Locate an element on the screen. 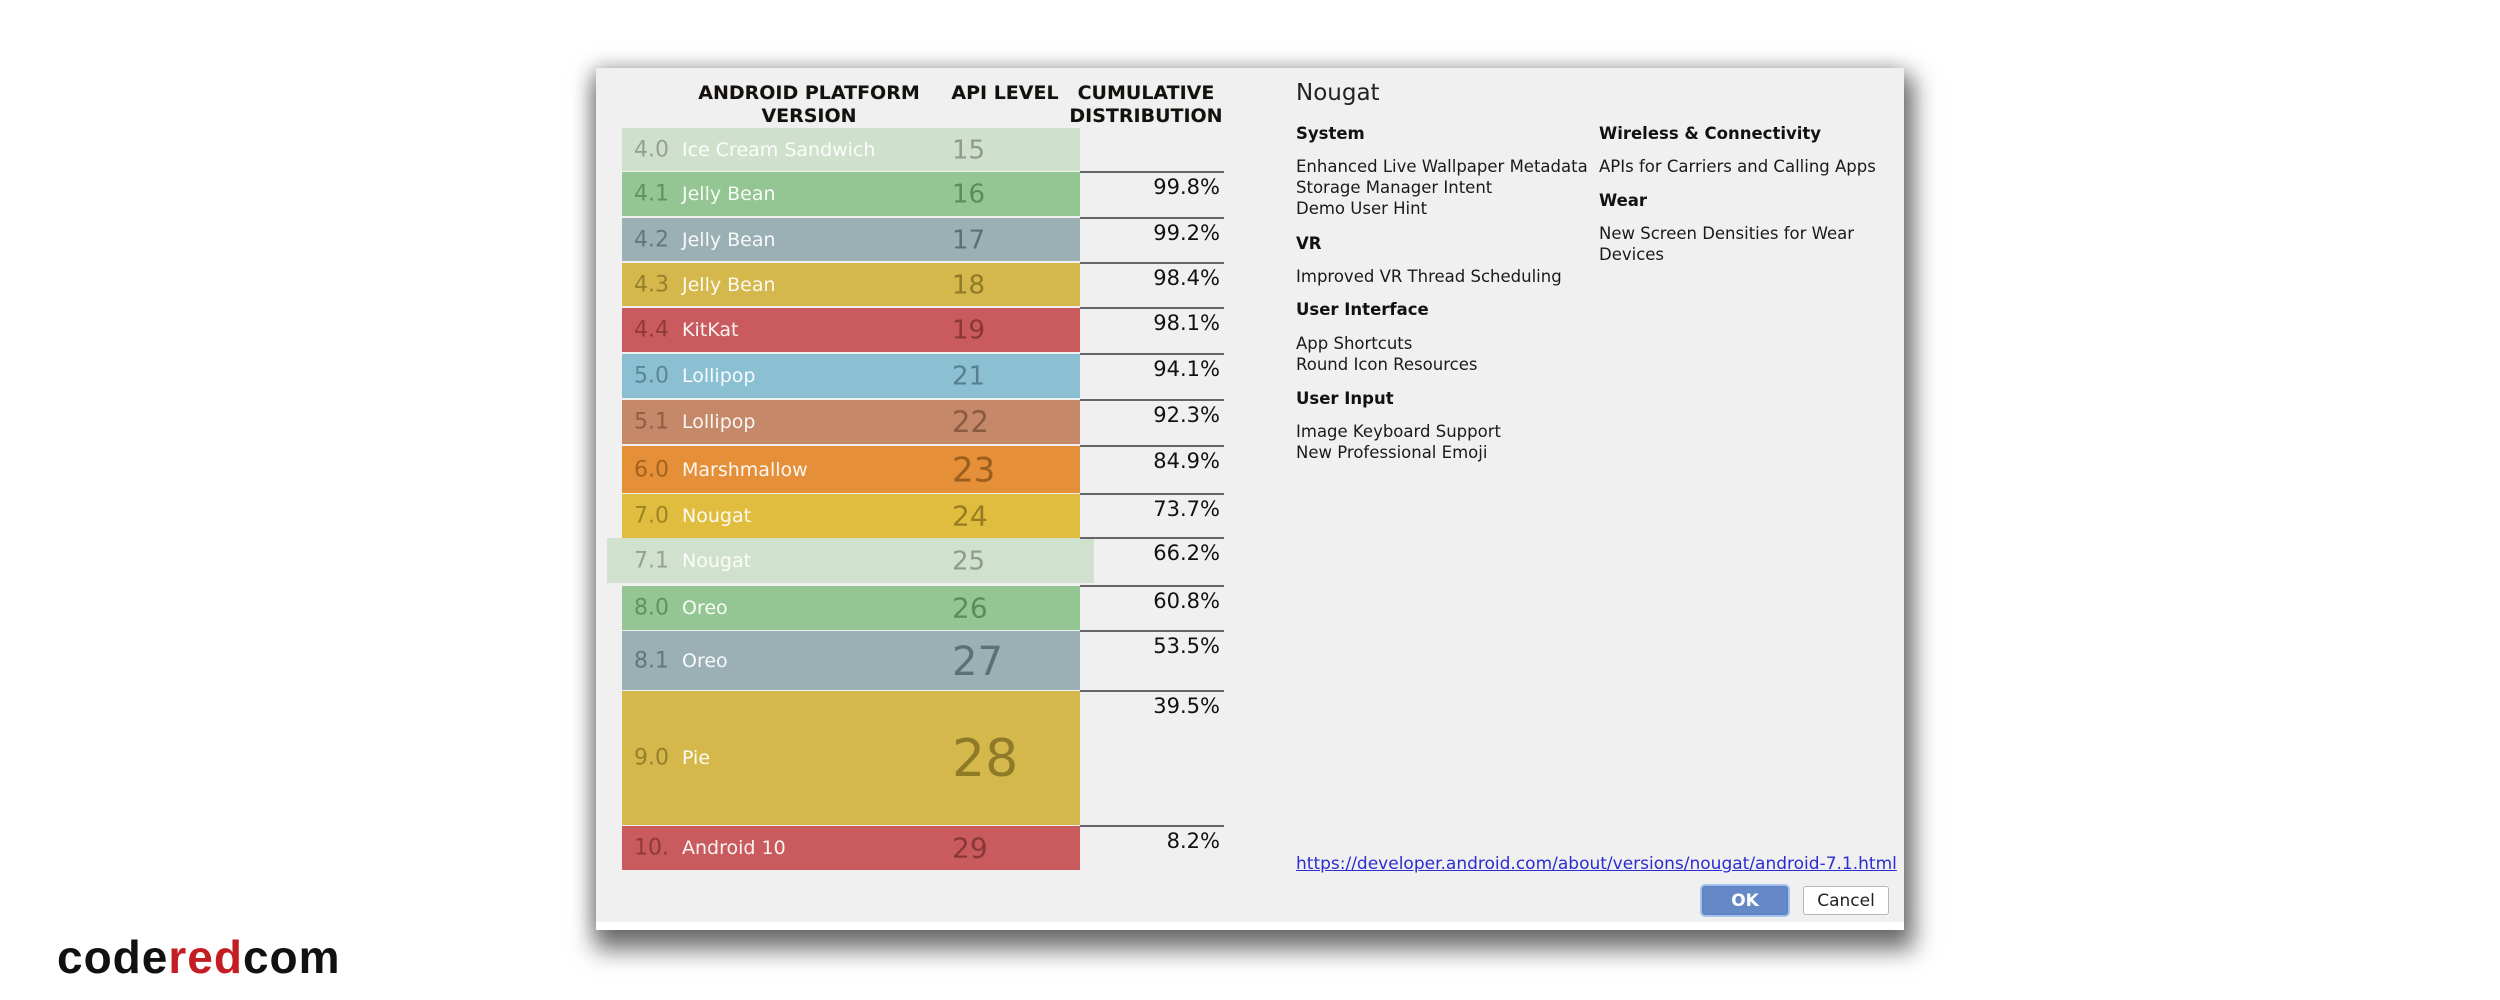 This screenshot has height=1000, width=2500. cumulative-distribution-value: 53.5% is located at coordinates (1152, 644).